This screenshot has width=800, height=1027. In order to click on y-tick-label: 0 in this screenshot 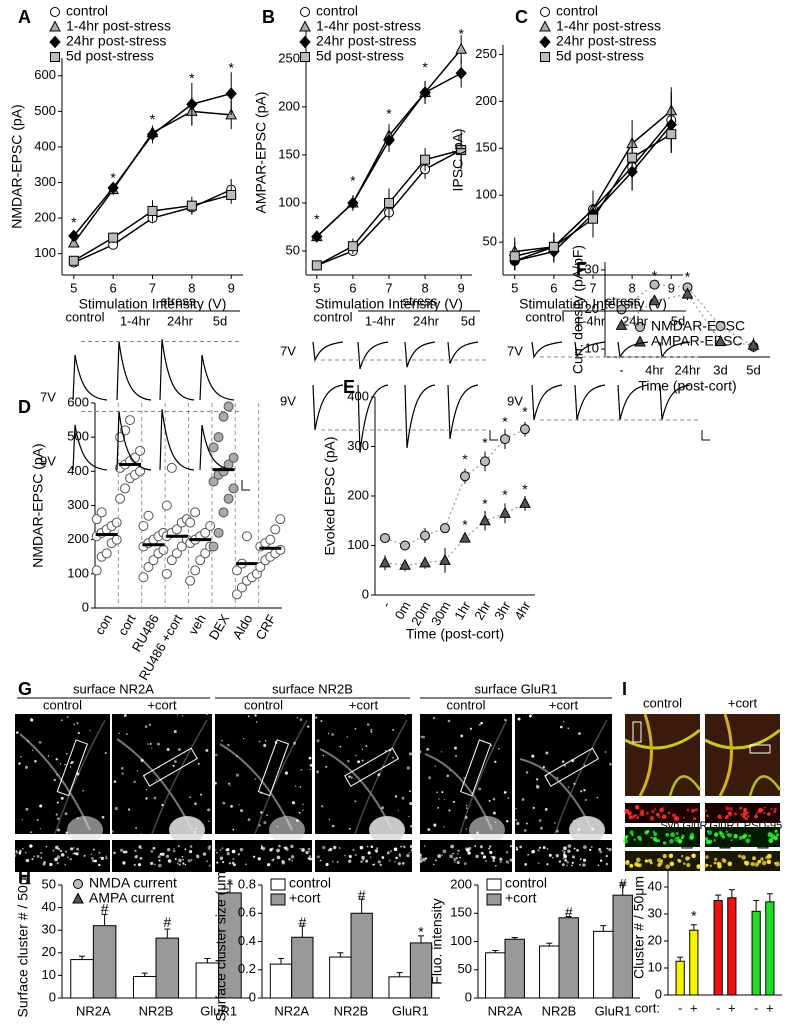, I will do `click(85, 606)`.